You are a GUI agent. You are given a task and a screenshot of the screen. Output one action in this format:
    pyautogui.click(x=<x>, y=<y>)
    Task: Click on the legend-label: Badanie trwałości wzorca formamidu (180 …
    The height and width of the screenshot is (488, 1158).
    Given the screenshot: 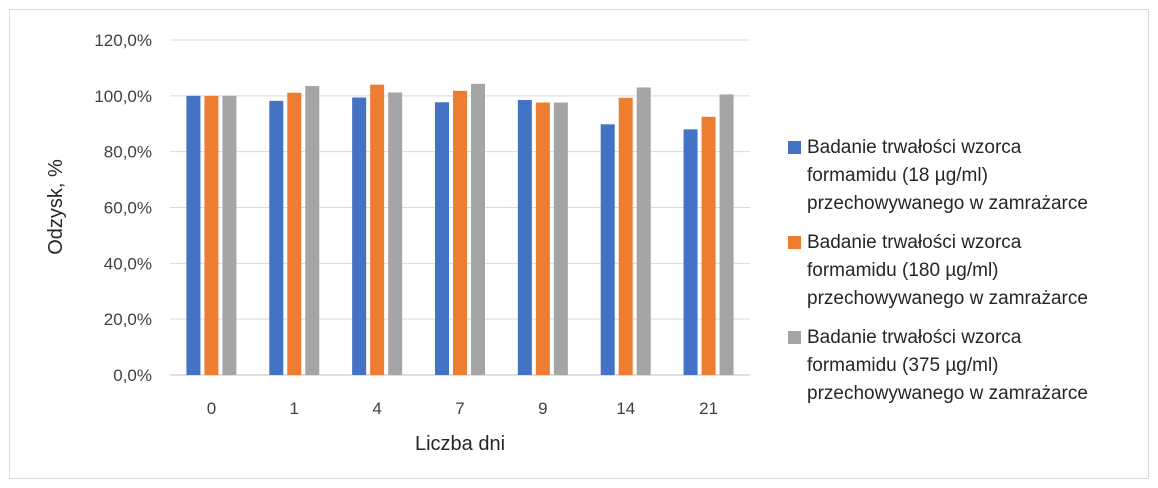 What is the action you would take?
    pyautogui.click(x=947, y=270)
    